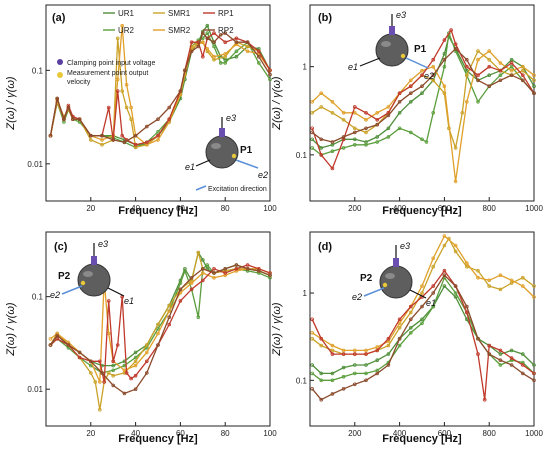 The image size is (550, 449). I want to click on x-tick-label: 60, so click(180, 433).